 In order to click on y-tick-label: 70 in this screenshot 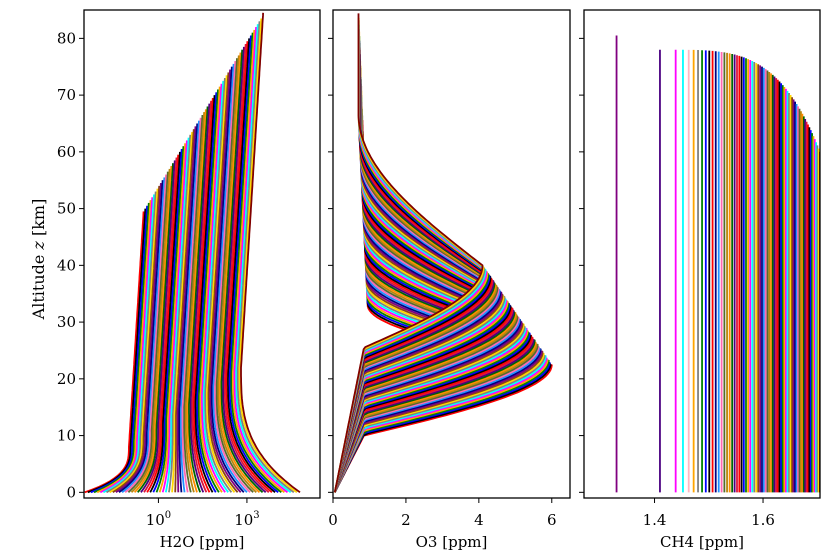, I will do `click(66, 95)`.